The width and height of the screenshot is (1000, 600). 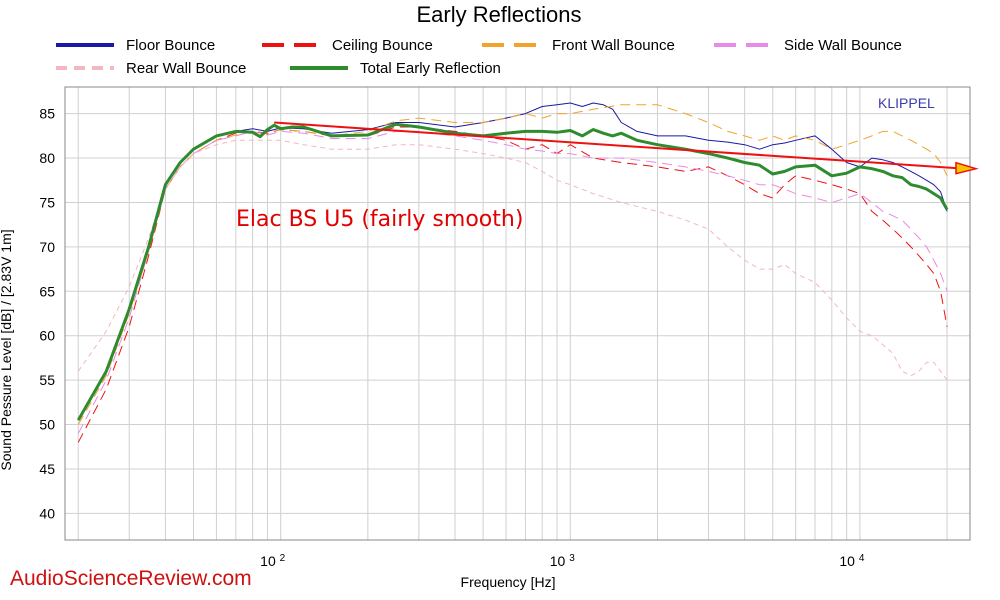 What do you see at coordinates (843, 45) in the screenshot?
I see `legend-label: Side Wall Bounce` at bounding box center [843, 45].